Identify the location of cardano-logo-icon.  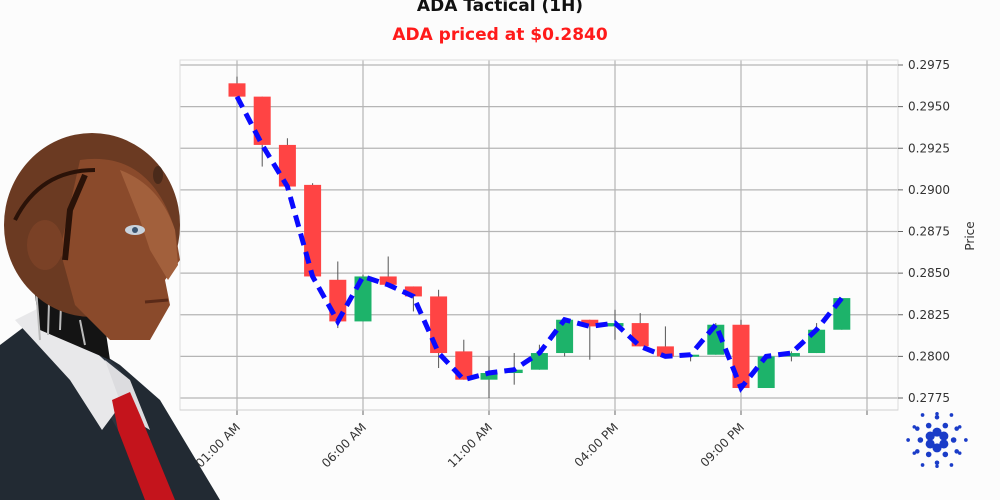
(937, 440).